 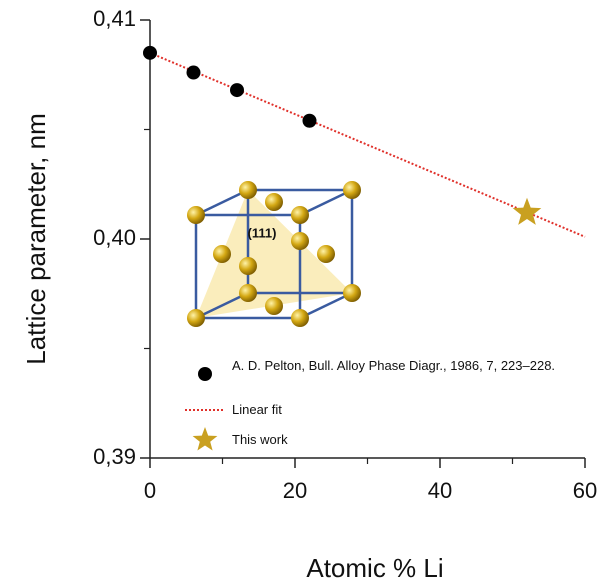 I want to click on legend-label: Linear fit, so click(x=257, y=409).